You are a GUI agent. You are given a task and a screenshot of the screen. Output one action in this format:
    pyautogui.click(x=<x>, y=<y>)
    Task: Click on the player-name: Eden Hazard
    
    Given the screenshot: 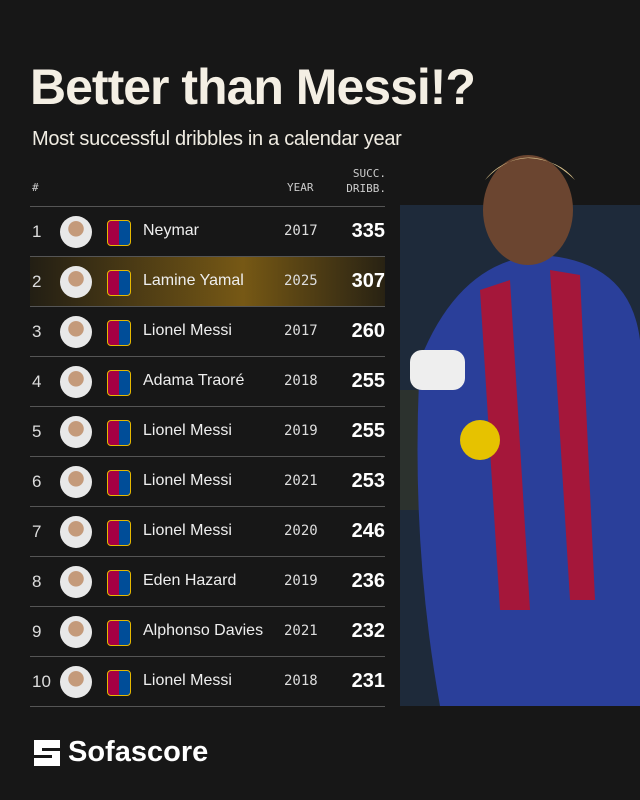 What is the action you would take?
    pyautogui.click(x=190, y=580)
    